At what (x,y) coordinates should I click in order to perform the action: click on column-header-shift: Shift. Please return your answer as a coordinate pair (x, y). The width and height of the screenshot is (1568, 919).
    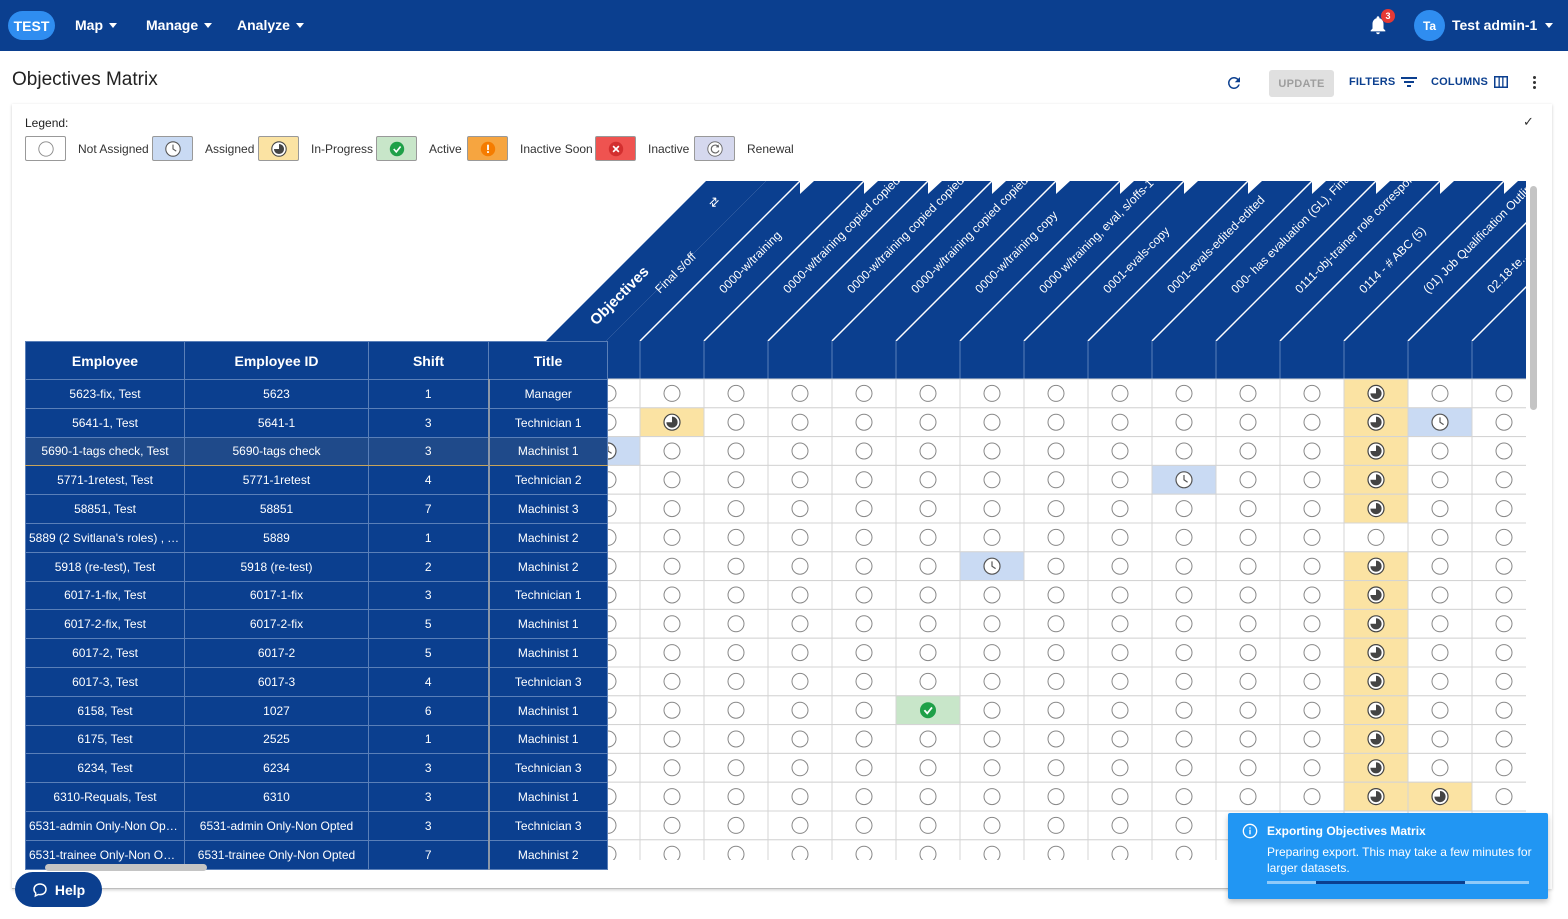
    Looking at the image, I should click on (428, 360).